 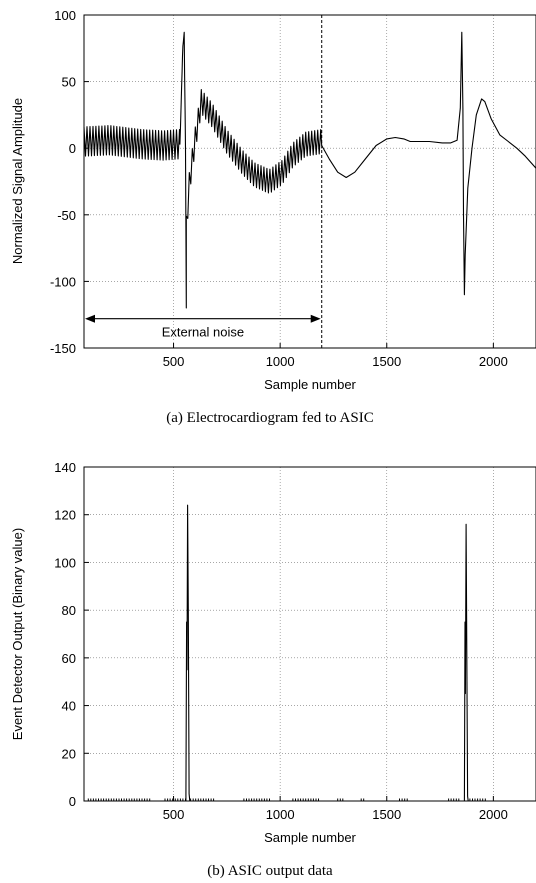 I want to click on a-ytick-label: 0, so click(x=72, y=148).